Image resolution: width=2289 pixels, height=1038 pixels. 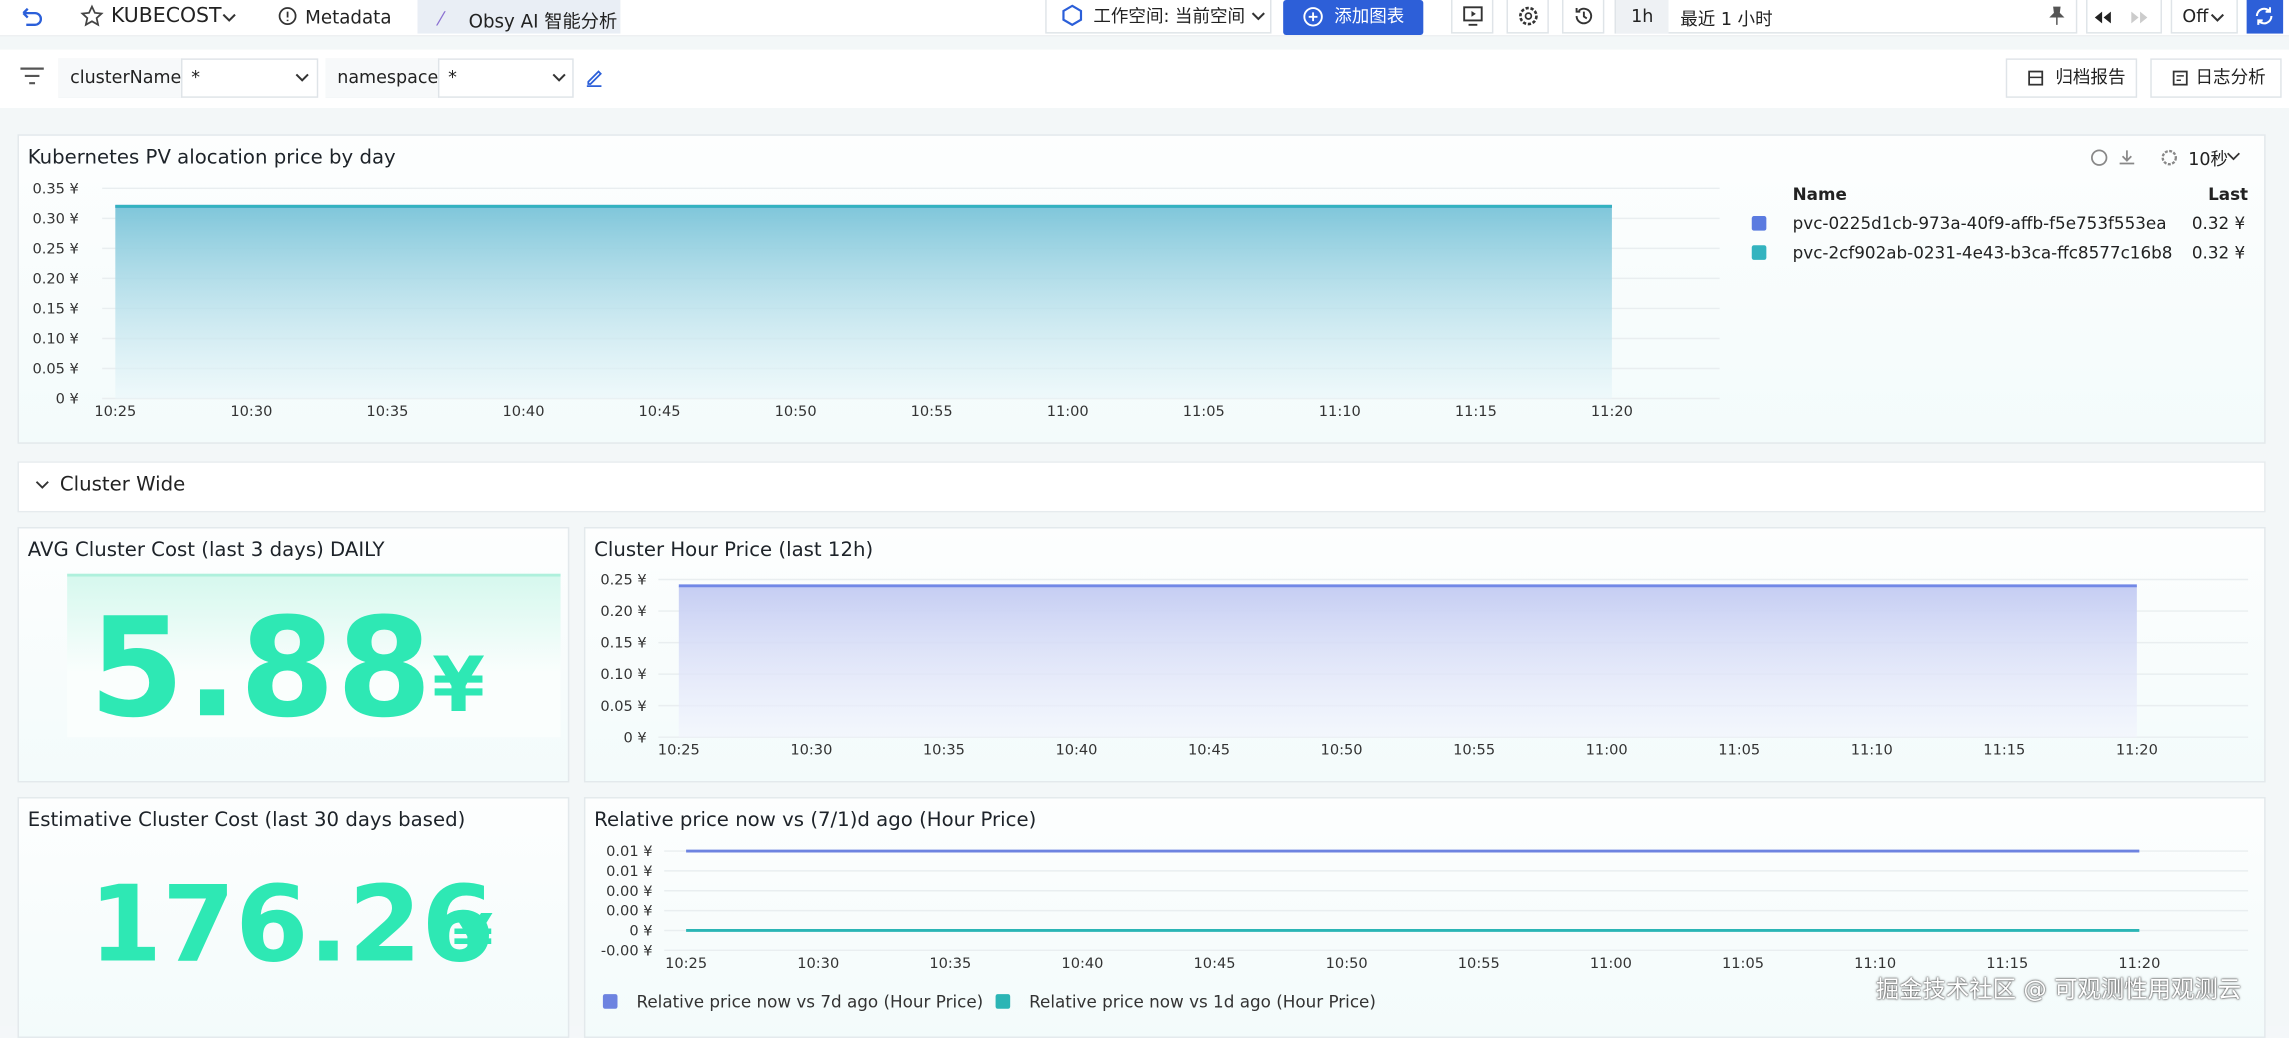 I want to click on info-icon, so click(x=287, y=16).